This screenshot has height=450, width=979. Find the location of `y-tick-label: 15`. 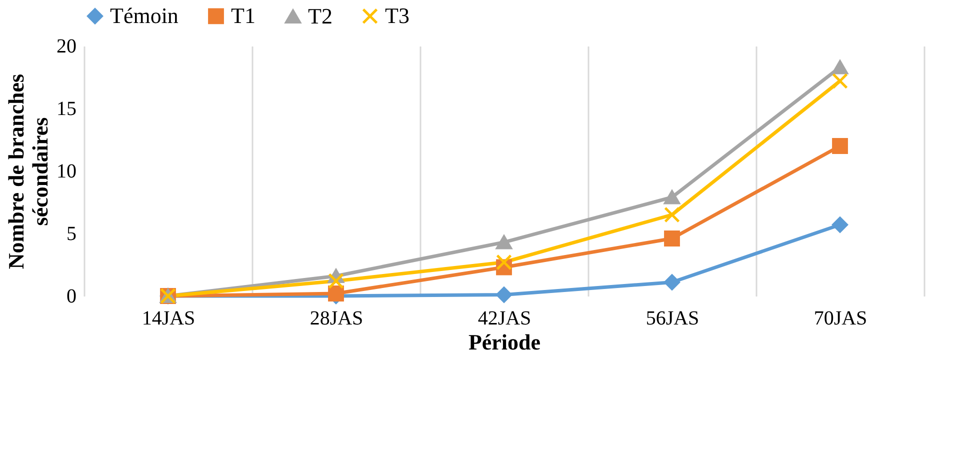

y-tick-label: 15 is located at coordinates (66, 109).